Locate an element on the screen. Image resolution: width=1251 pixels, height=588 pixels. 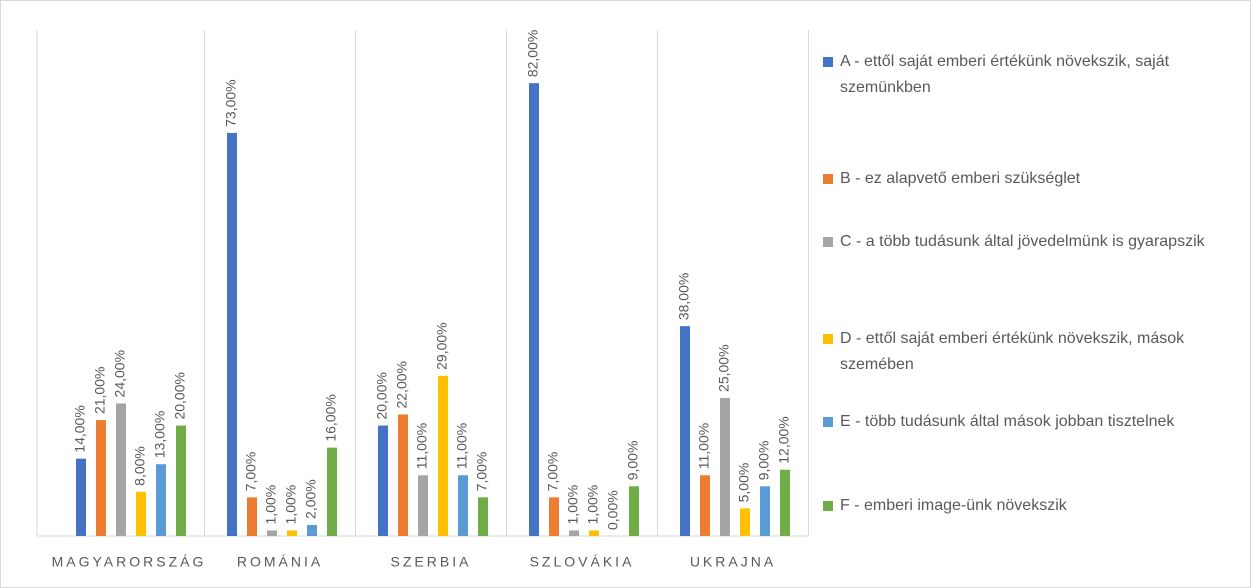
legend-item: F - emberi image-ünk növekszik is located at coordinates (1030, 506).